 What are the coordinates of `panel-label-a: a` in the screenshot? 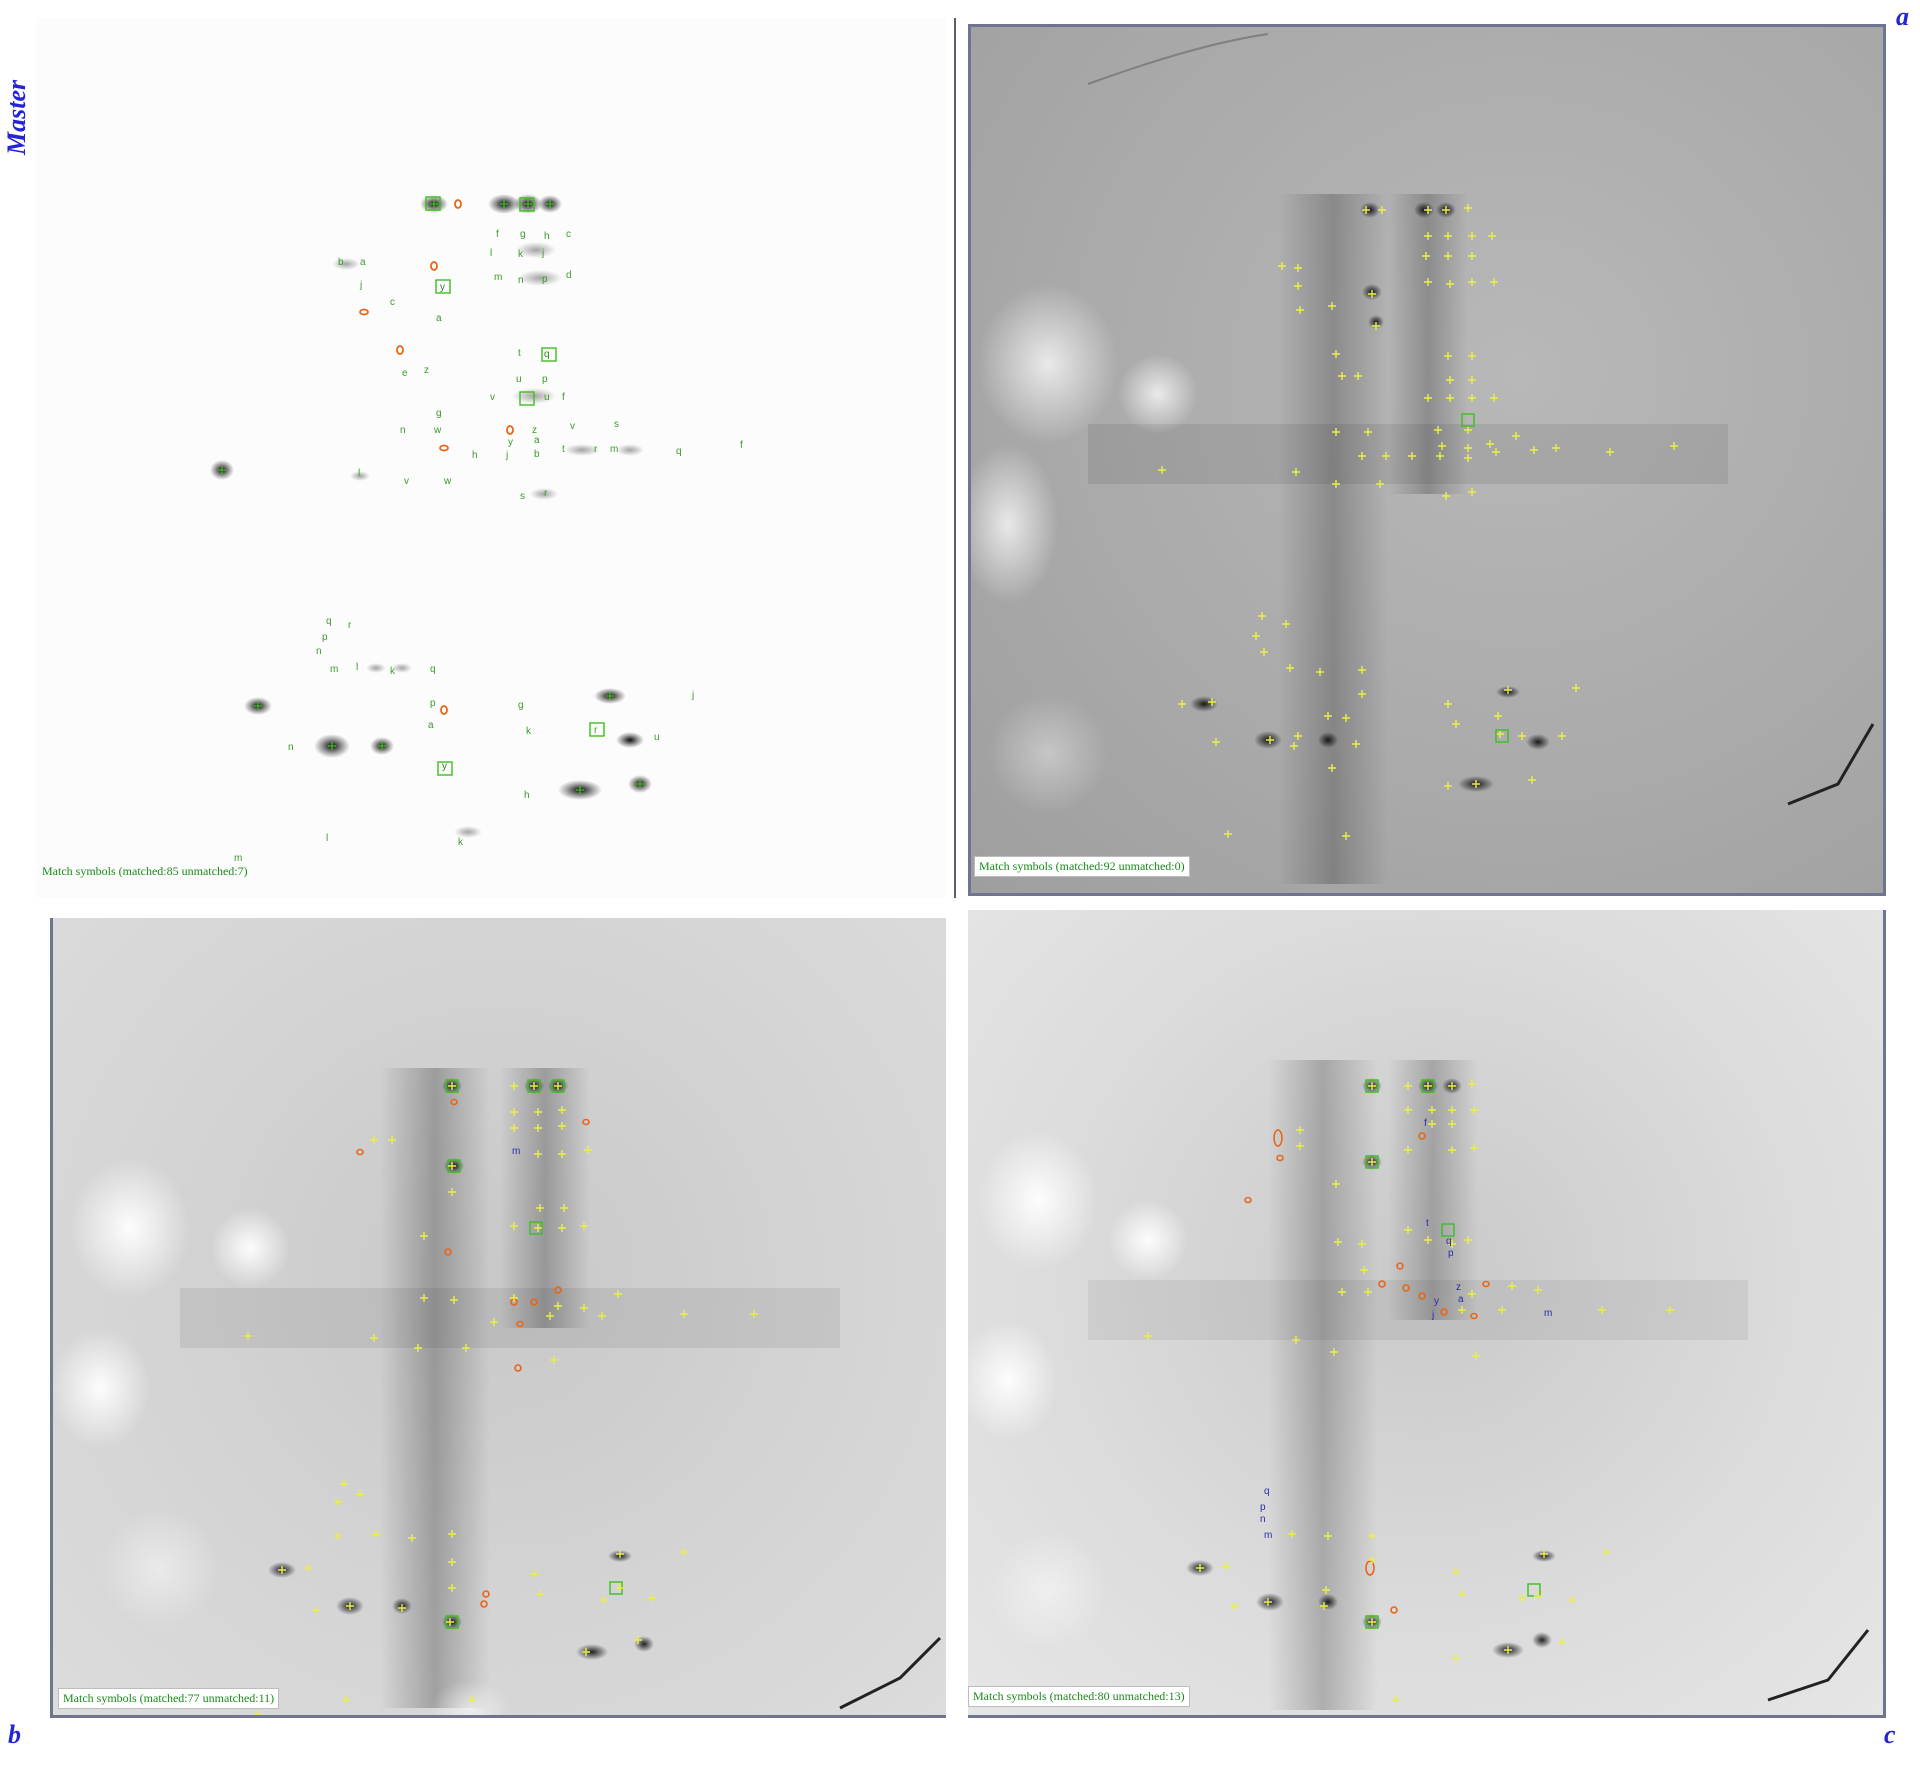 It's located at (1902, 17).